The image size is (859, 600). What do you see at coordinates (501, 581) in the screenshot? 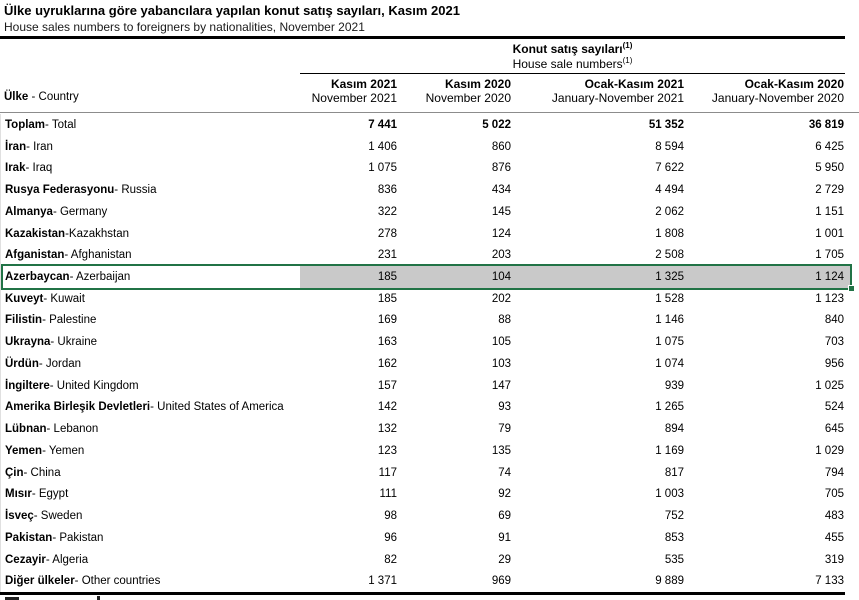
I see `value-cell: 969` at bounding box center [501, 581].